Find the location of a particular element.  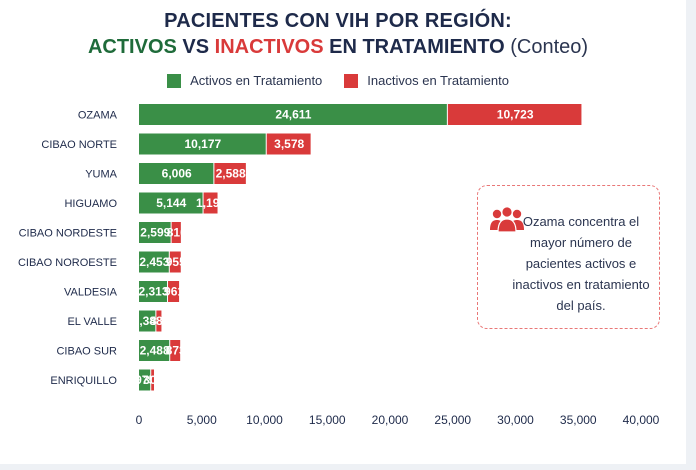

bar-activos-cibao-norte is located at coordinates (202, 144).